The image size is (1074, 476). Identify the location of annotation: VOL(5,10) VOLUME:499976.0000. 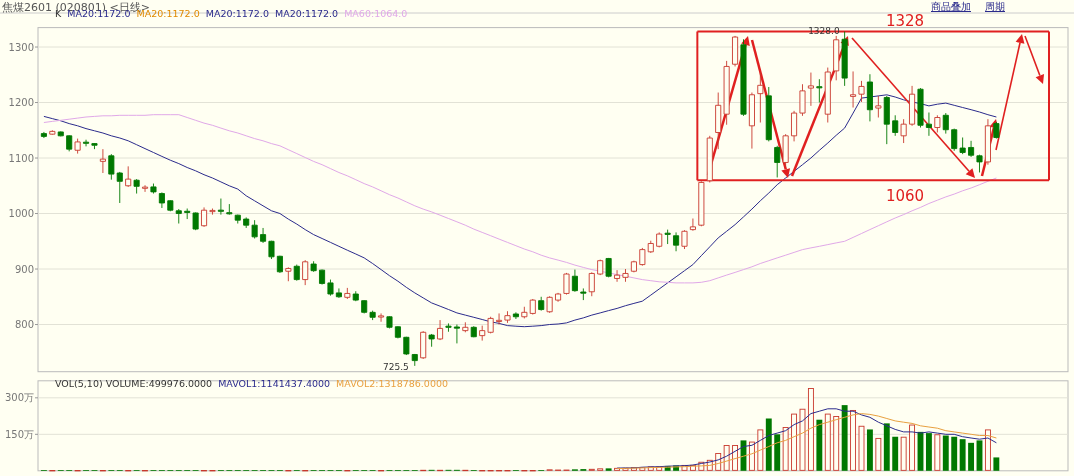
(134, 383).